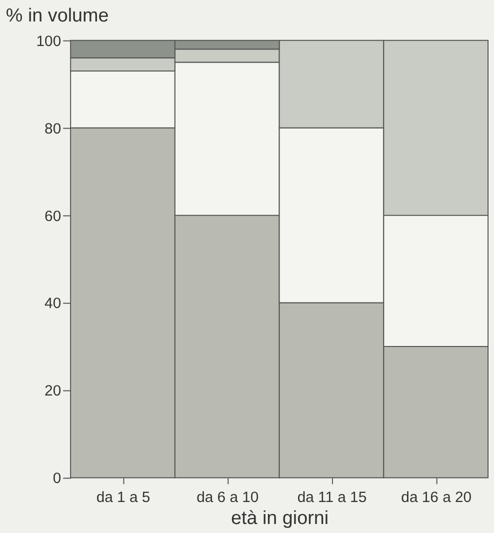 This screenshot has width=494, height=533. What do you see at coordinates (123, 498) in the screenshot?
I see `x-tick-label: da 1 a 5` at bounding box center [123, 498].